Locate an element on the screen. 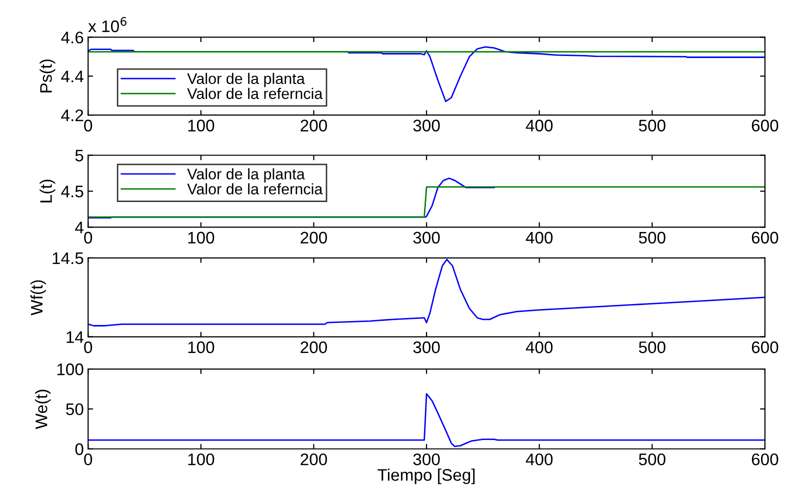  y-tick-label: 0 is located at coordinates (79, 449).